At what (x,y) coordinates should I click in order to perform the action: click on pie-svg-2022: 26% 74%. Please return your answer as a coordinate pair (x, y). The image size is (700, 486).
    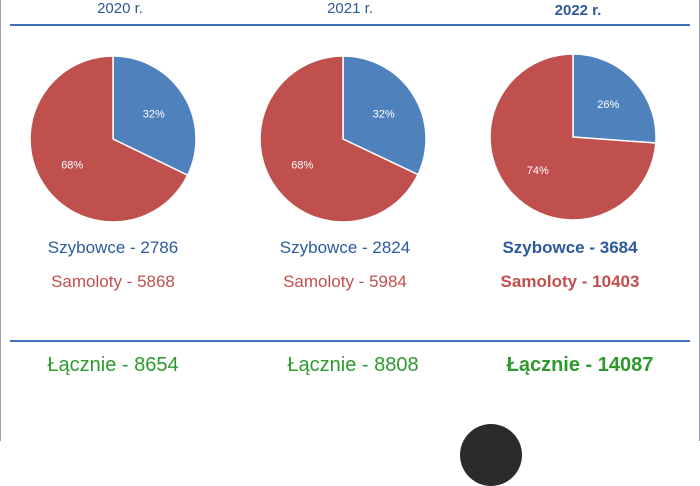
    Looking at the image, I should click on (573, 137).